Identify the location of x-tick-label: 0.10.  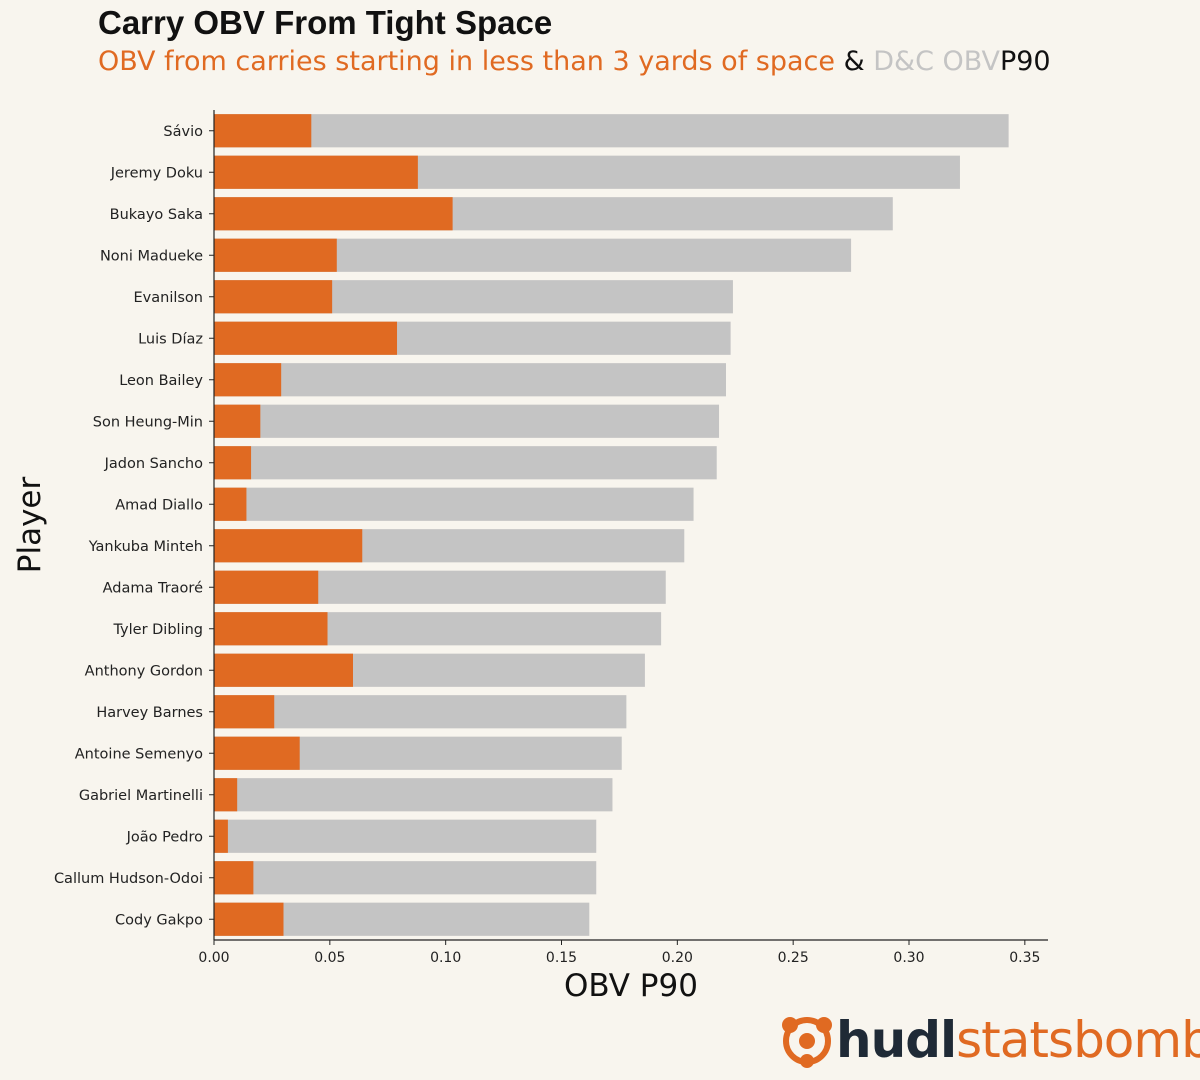
(445, 958).